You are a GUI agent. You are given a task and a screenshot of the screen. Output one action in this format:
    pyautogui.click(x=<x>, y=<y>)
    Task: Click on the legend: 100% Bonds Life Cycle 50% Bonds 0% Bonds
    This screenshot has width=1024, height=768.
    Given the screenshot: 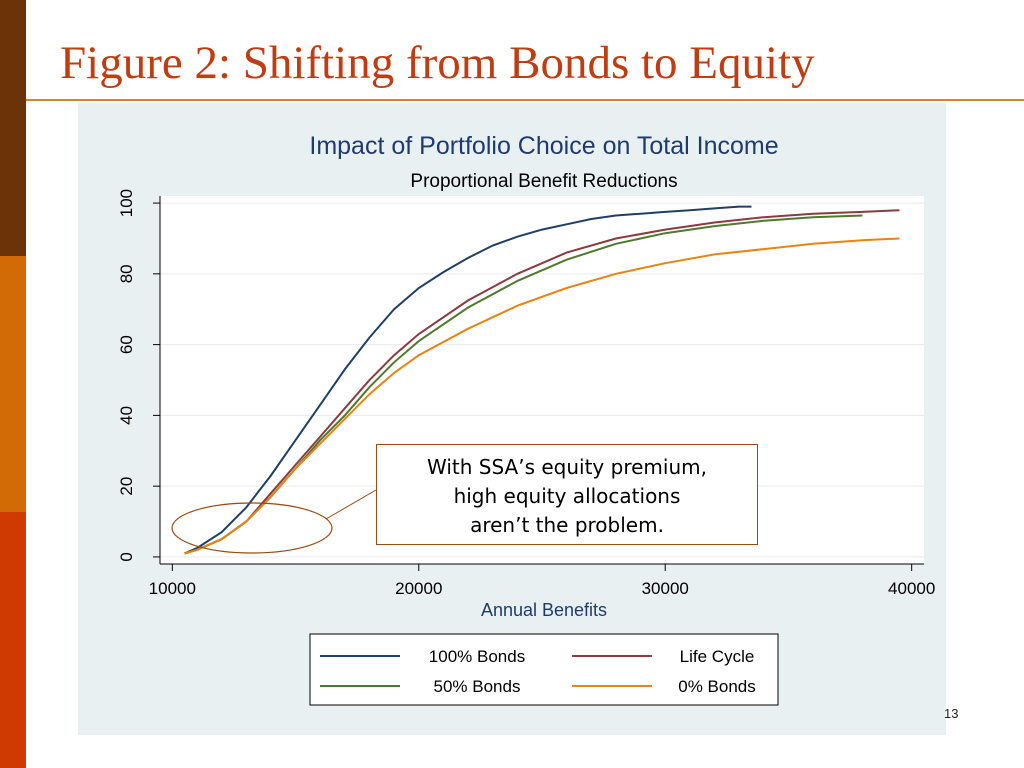 What is the action you would take?
    pyautogui.click(x=544, y=669)
    